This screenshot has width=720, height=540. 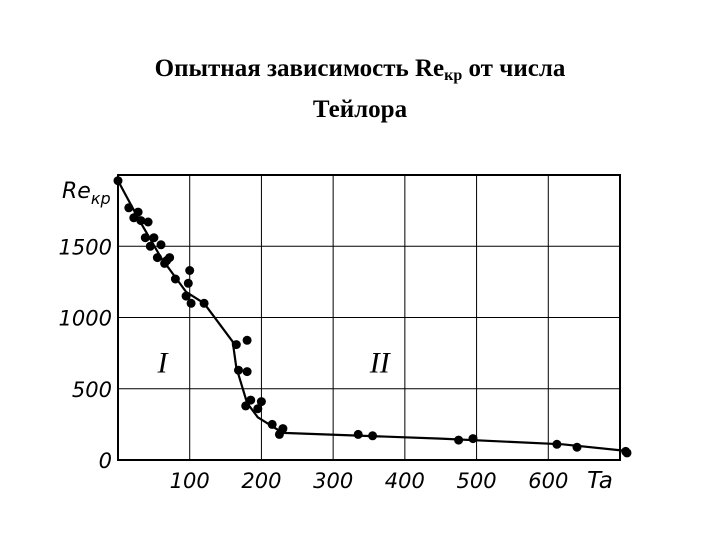 I want to click on region-label: II, so click(x=380, y=362).